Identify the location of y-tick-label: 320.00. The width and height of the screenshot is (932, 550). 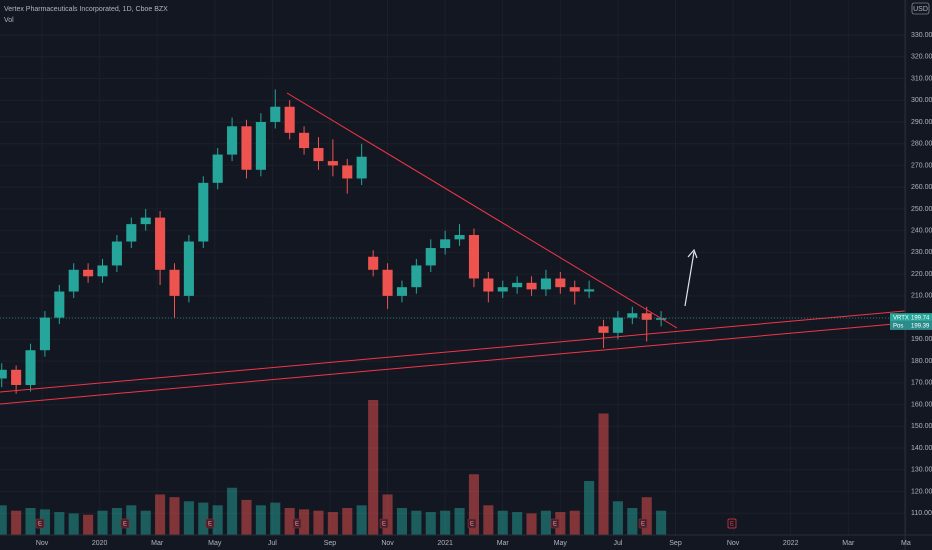
(921, 57).